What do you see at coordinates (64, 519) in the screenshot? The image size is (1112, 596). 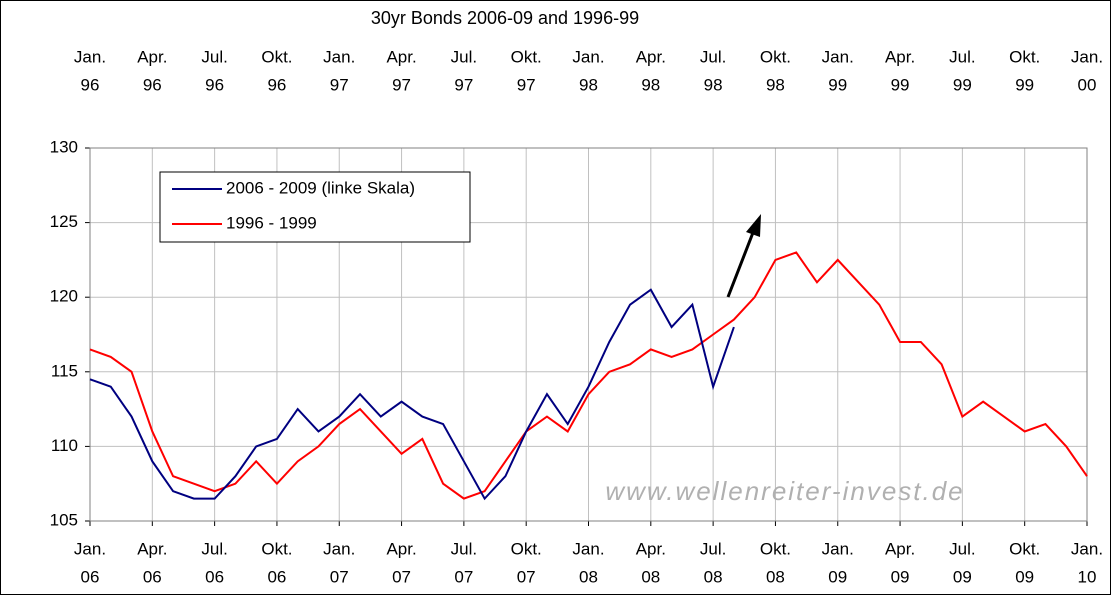 I see `y-tick-label: 105` at bounding box center [64, 519].